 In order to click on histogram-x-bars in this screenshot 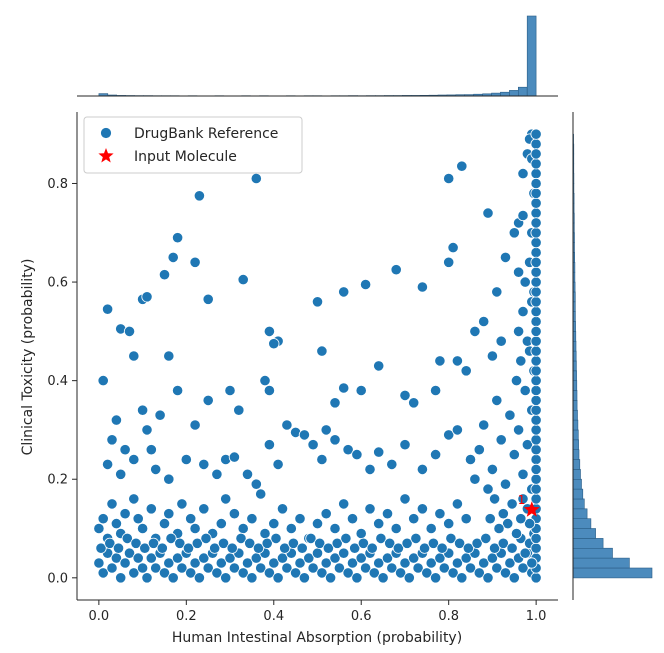, I will do `click(317, 56)`.